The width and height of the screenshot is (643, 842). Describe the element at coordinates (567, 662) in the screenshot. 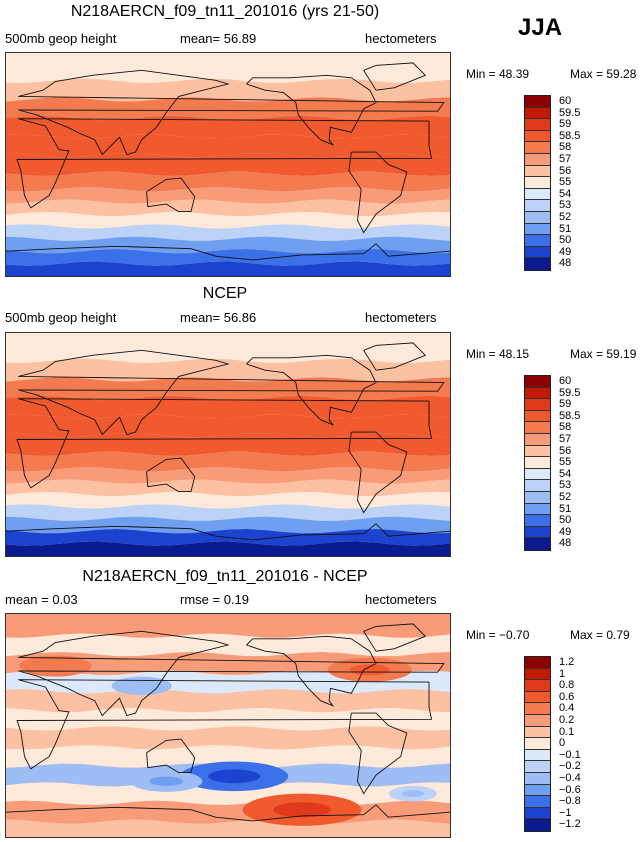

I see `colorbar-tick-label: 1.2` at that location.